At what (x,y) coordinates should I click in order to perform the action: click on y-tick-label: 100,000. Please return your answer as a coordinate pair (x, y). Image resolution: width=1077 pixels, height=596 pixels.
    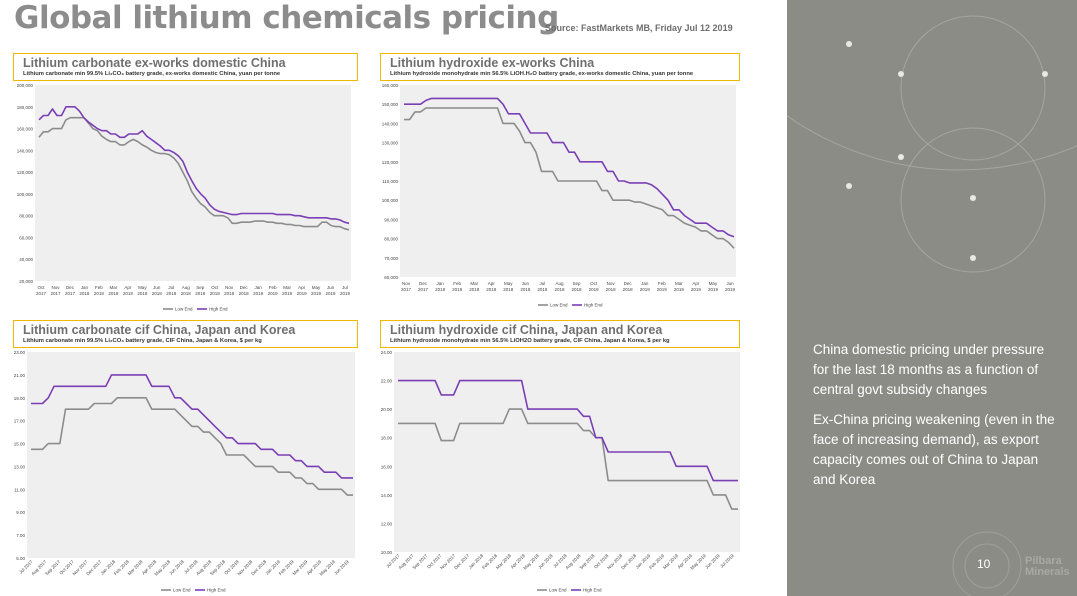
    Looking at the image, I should click on (25, 194).